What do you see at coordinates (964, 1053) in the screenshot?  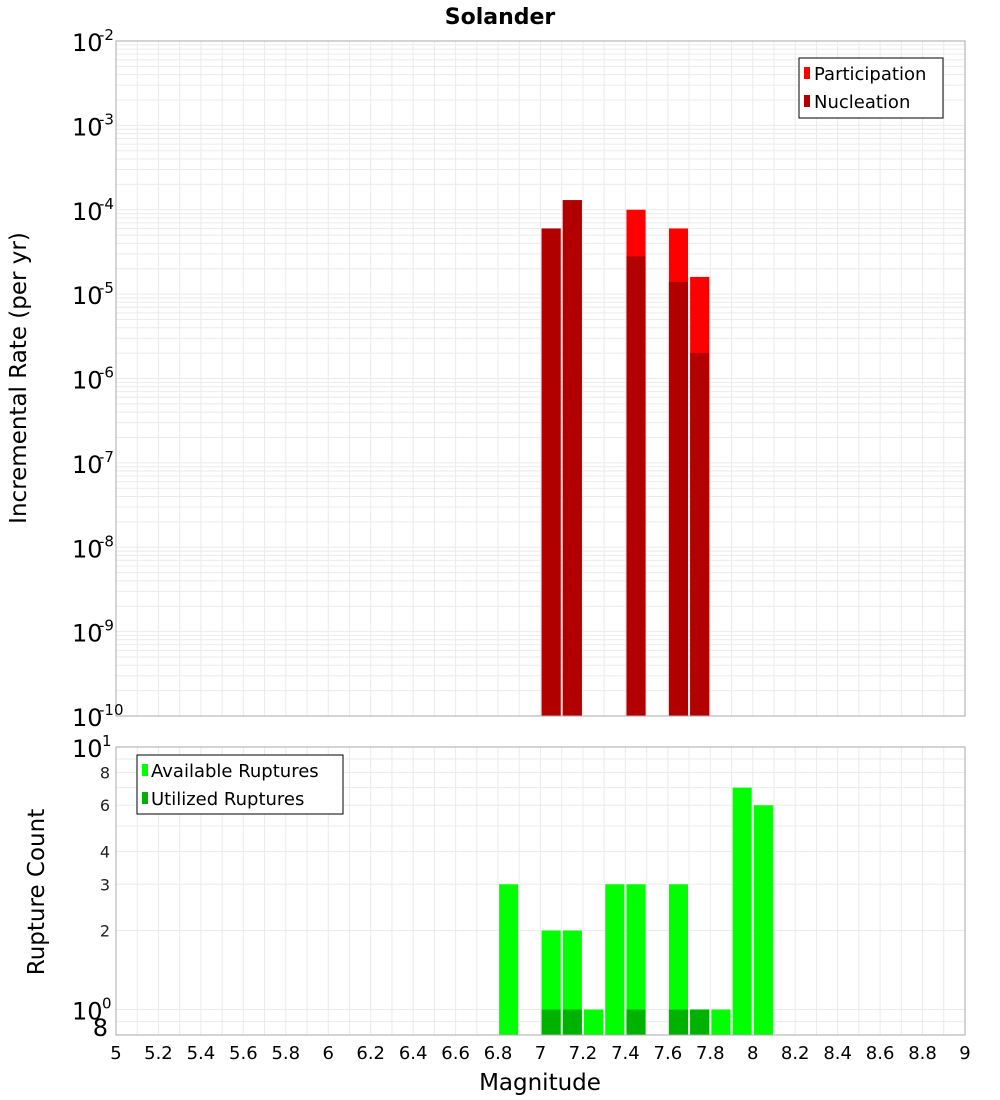 I see `x-tick-label: 9` at bounding box center [964, 1053].